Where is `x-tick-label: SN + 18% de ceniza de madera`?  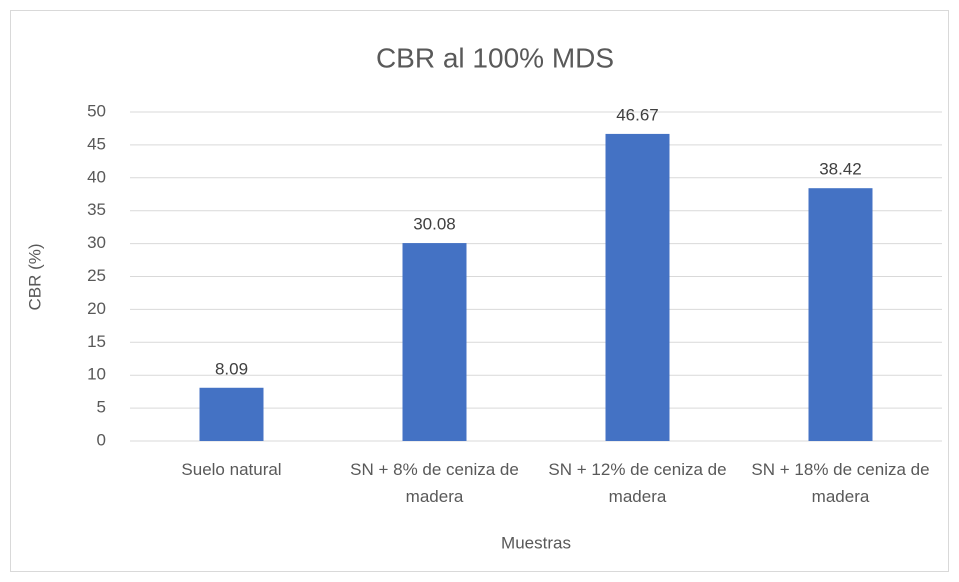
x-tick-label: SN + 18% de ceniza de madera is located at coordinates (840, 483).